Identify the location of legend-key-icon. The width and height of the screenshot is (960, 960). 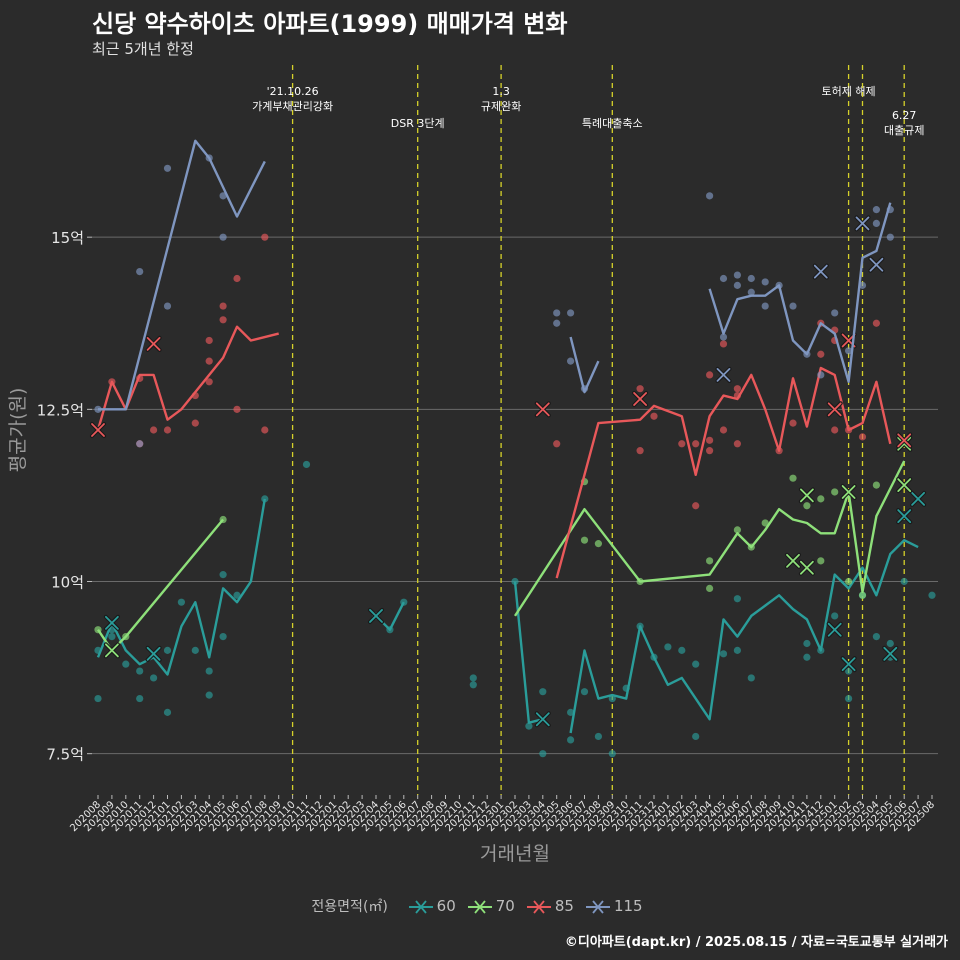
(538, 906).